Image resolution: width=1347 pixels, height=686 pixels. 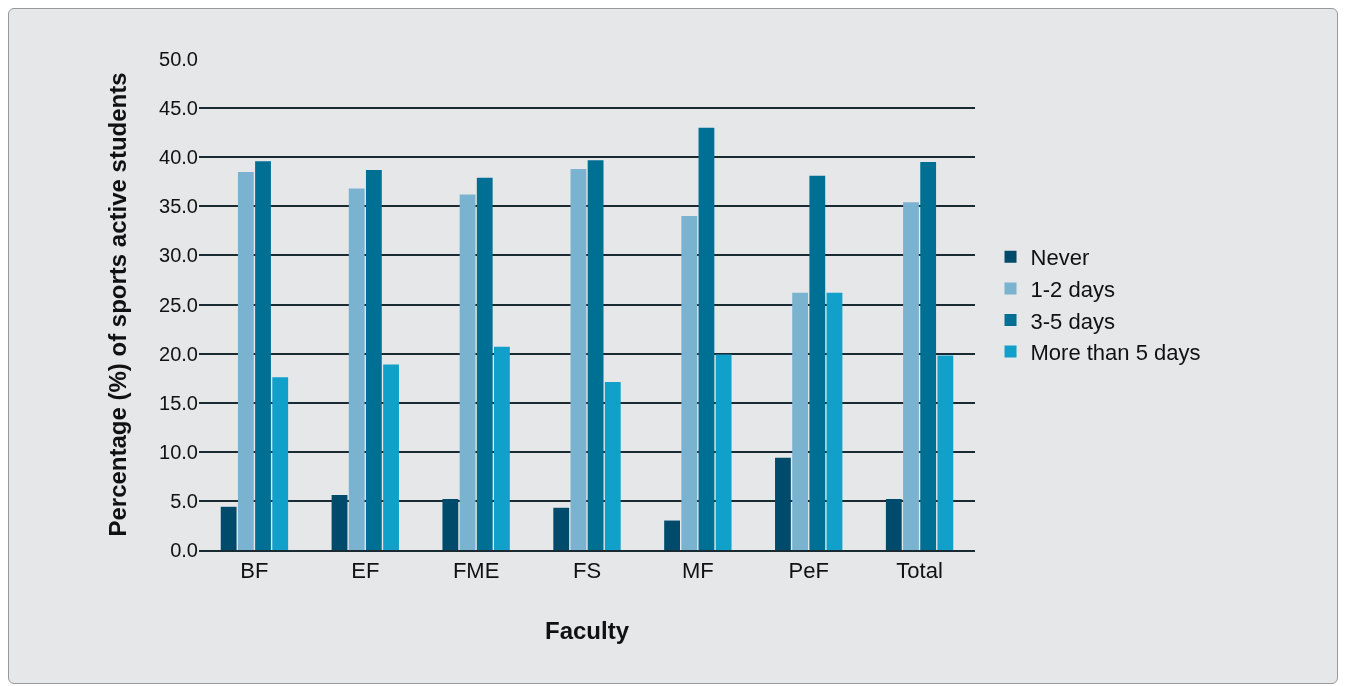 What do you see at coordinates (118, 304) in the screenshot?
I see `y-axis-title: Percentage (%) of sports active students` at bounding box center [118, 304].